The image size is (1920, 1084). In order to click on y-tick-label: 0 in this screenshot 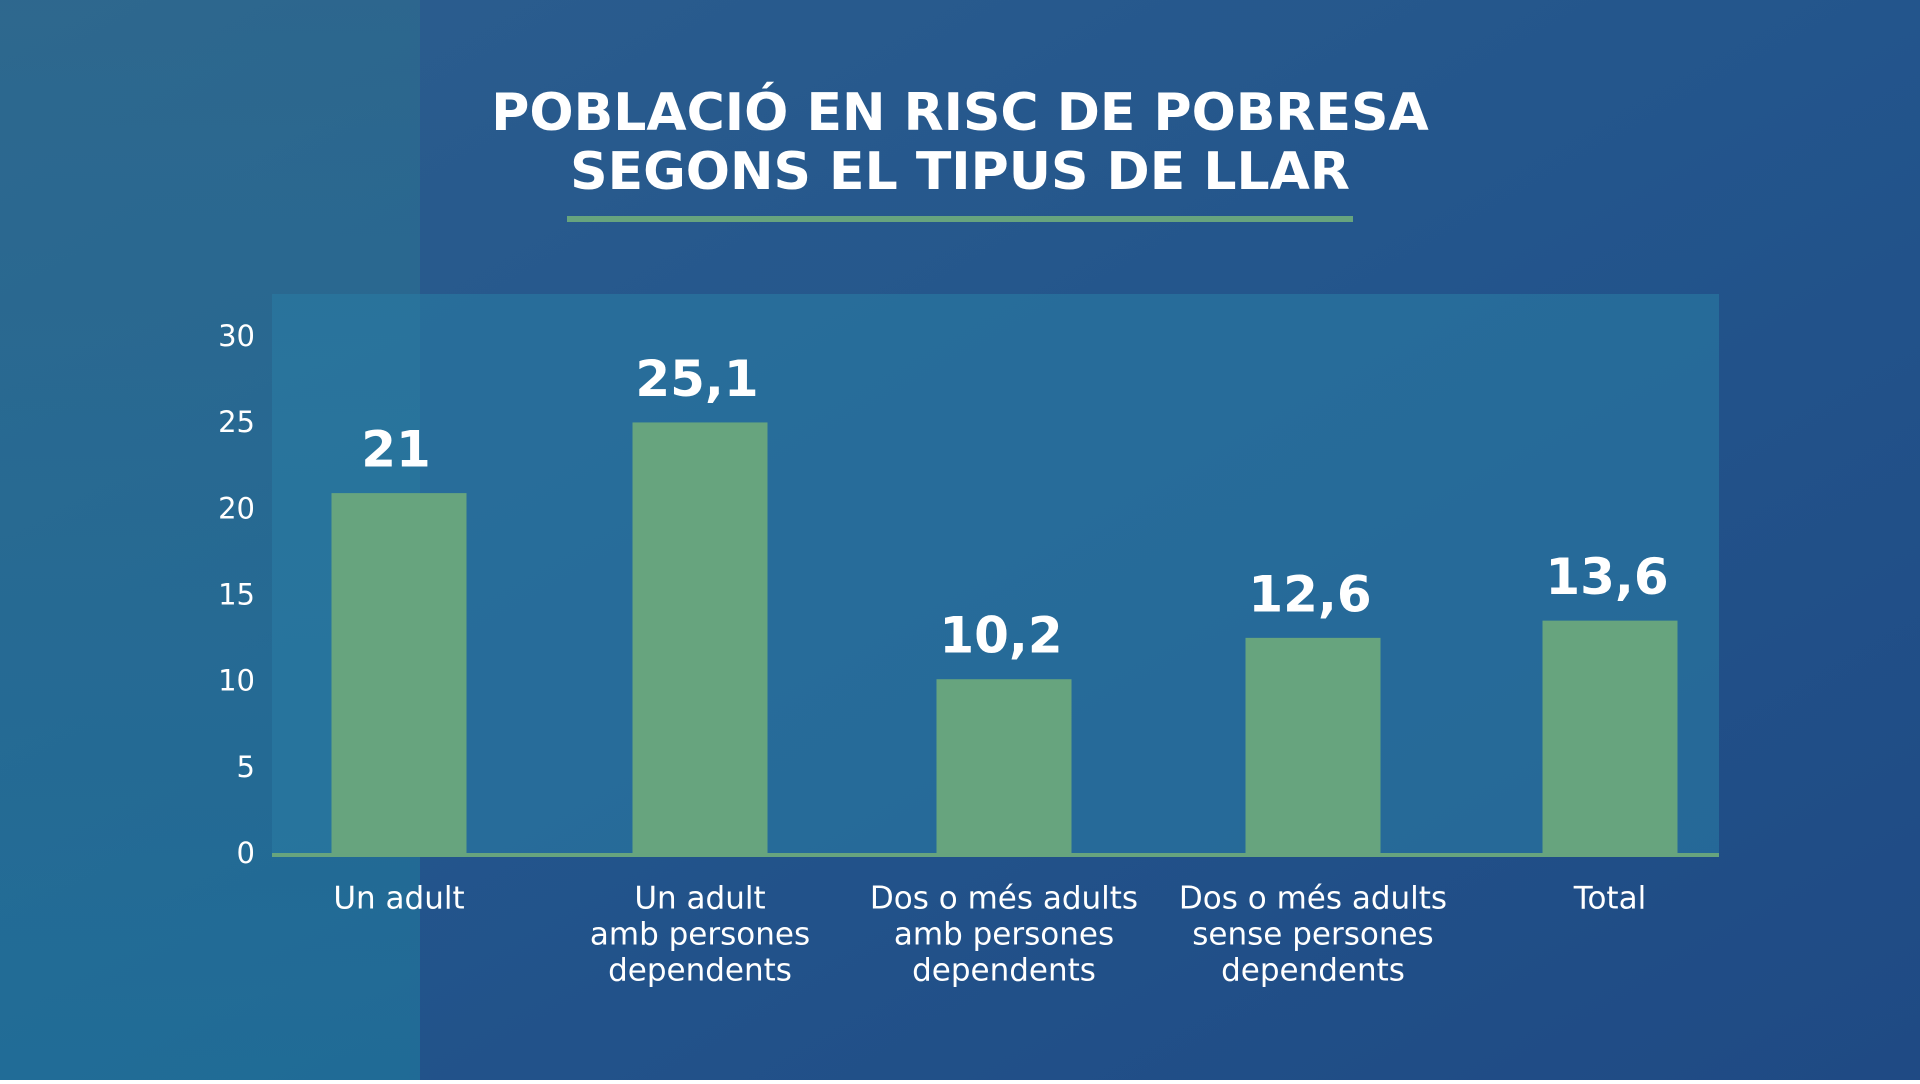, I will do `click(246, 853)`.